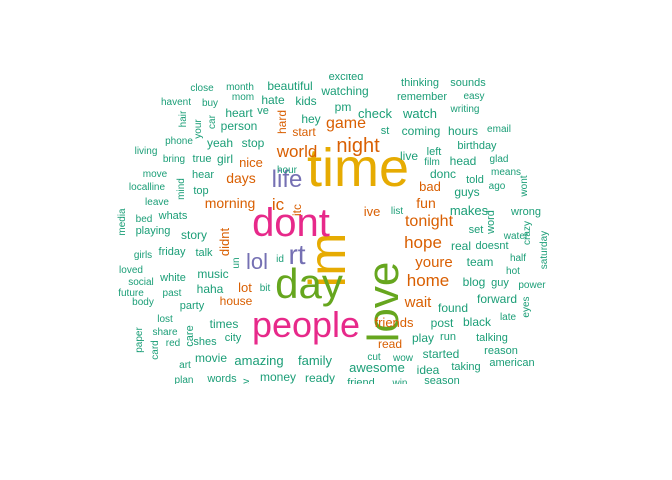 The image size is (672, 480). Describe the element at coordinates (181, 189) in the screenshot. I see `cloud-word-mind: mind` at that location.